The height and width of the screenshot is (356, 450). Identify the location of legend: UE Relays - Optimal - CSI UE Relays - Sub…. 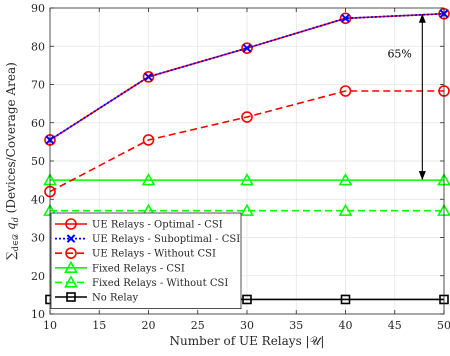
(146, 260).